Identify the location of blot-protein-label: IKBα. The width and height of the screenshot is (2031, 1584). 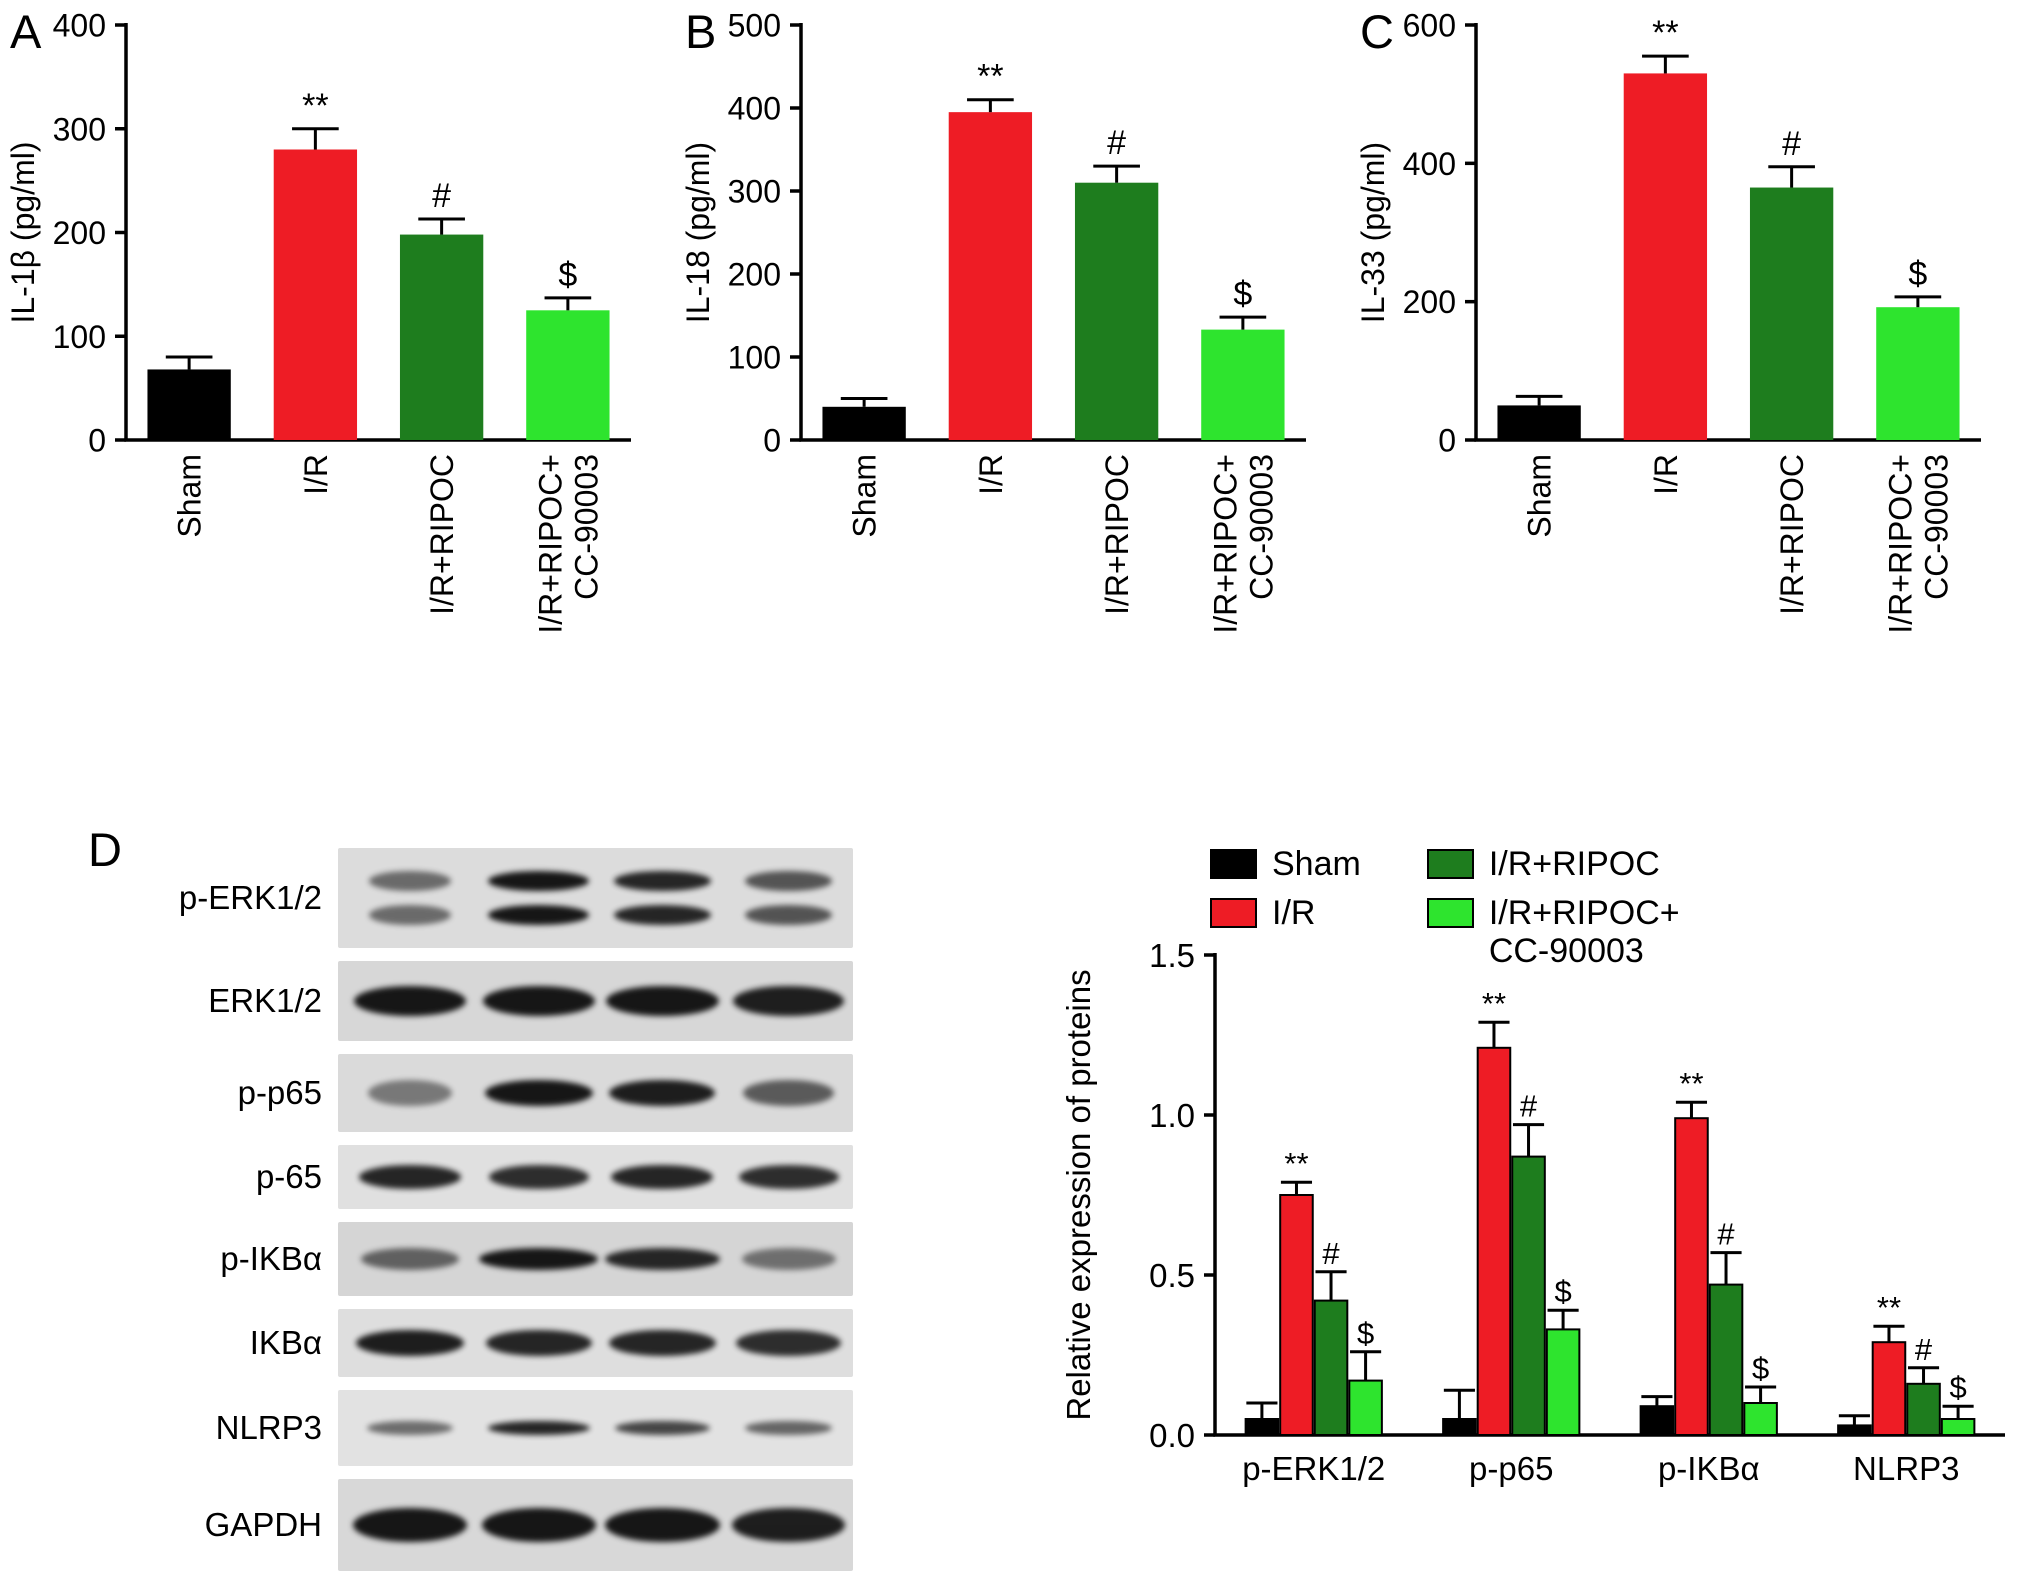
(285, 1342).